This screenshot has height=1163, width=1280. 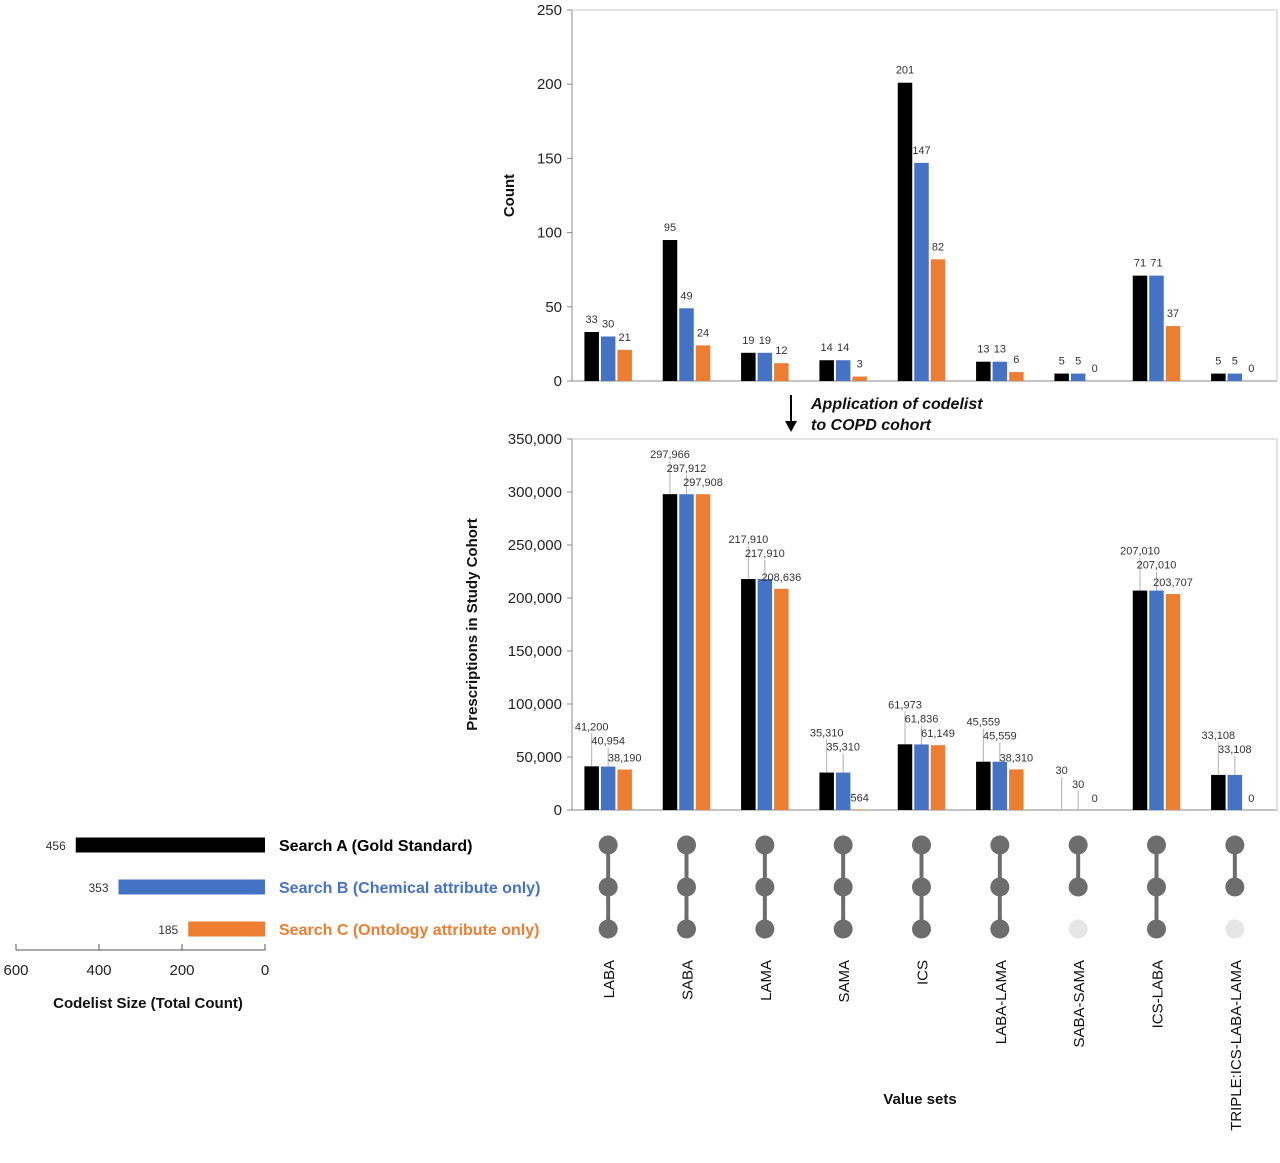 What do you see at coordinates (919, 1099) in the screenshot?
I see `x-axis-title: Value sets` at bounding box center [919, 1099].